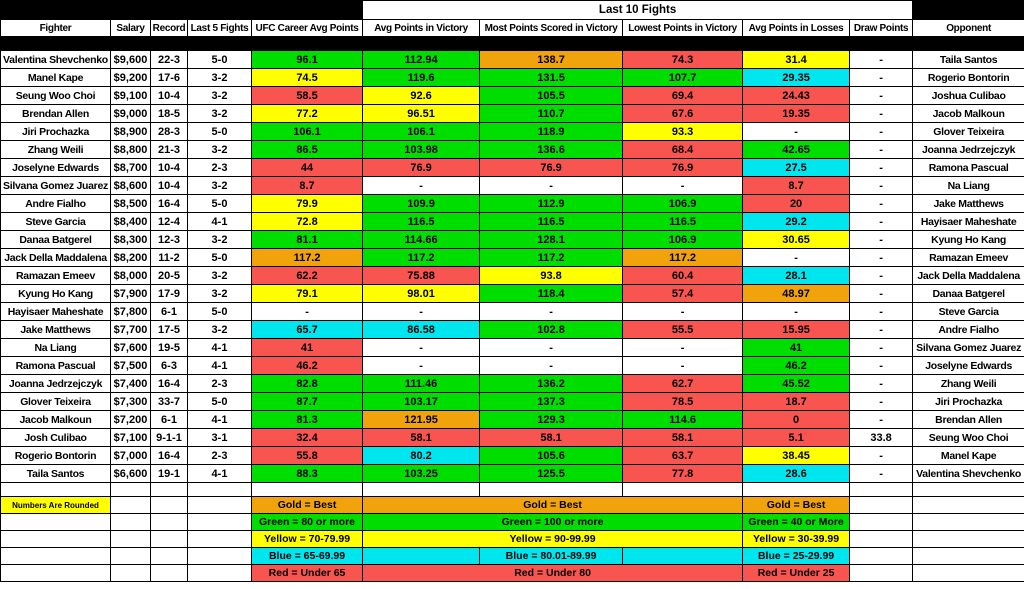 The image size is (1024, 589). Describe the element at coordinates (683, 455) in the screenshot. I see `cell-lowest-points-in-victory: 63.7` at that location.